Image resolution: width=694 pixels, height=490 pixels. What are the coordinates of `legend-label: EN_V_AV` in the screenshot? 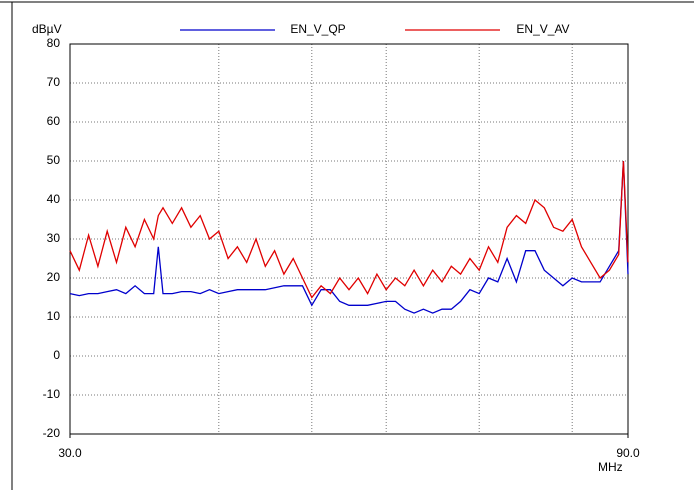 It's located at (542, 29).